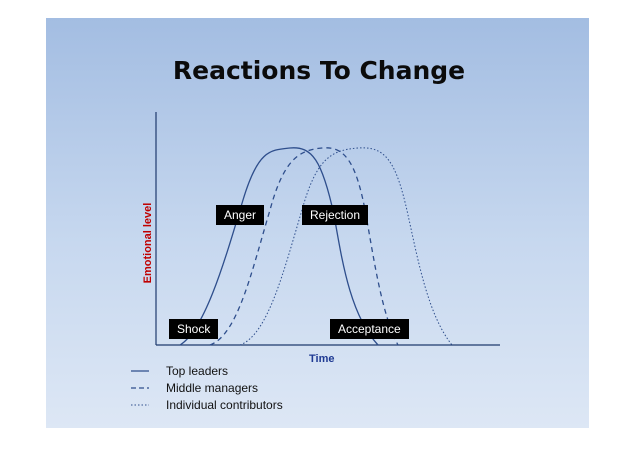 The height and width of the screenshot is (452, 638). Describe the element at coordinates (240, 215) in the screenshot. I see `phase-label-anger: Anger` at that location.